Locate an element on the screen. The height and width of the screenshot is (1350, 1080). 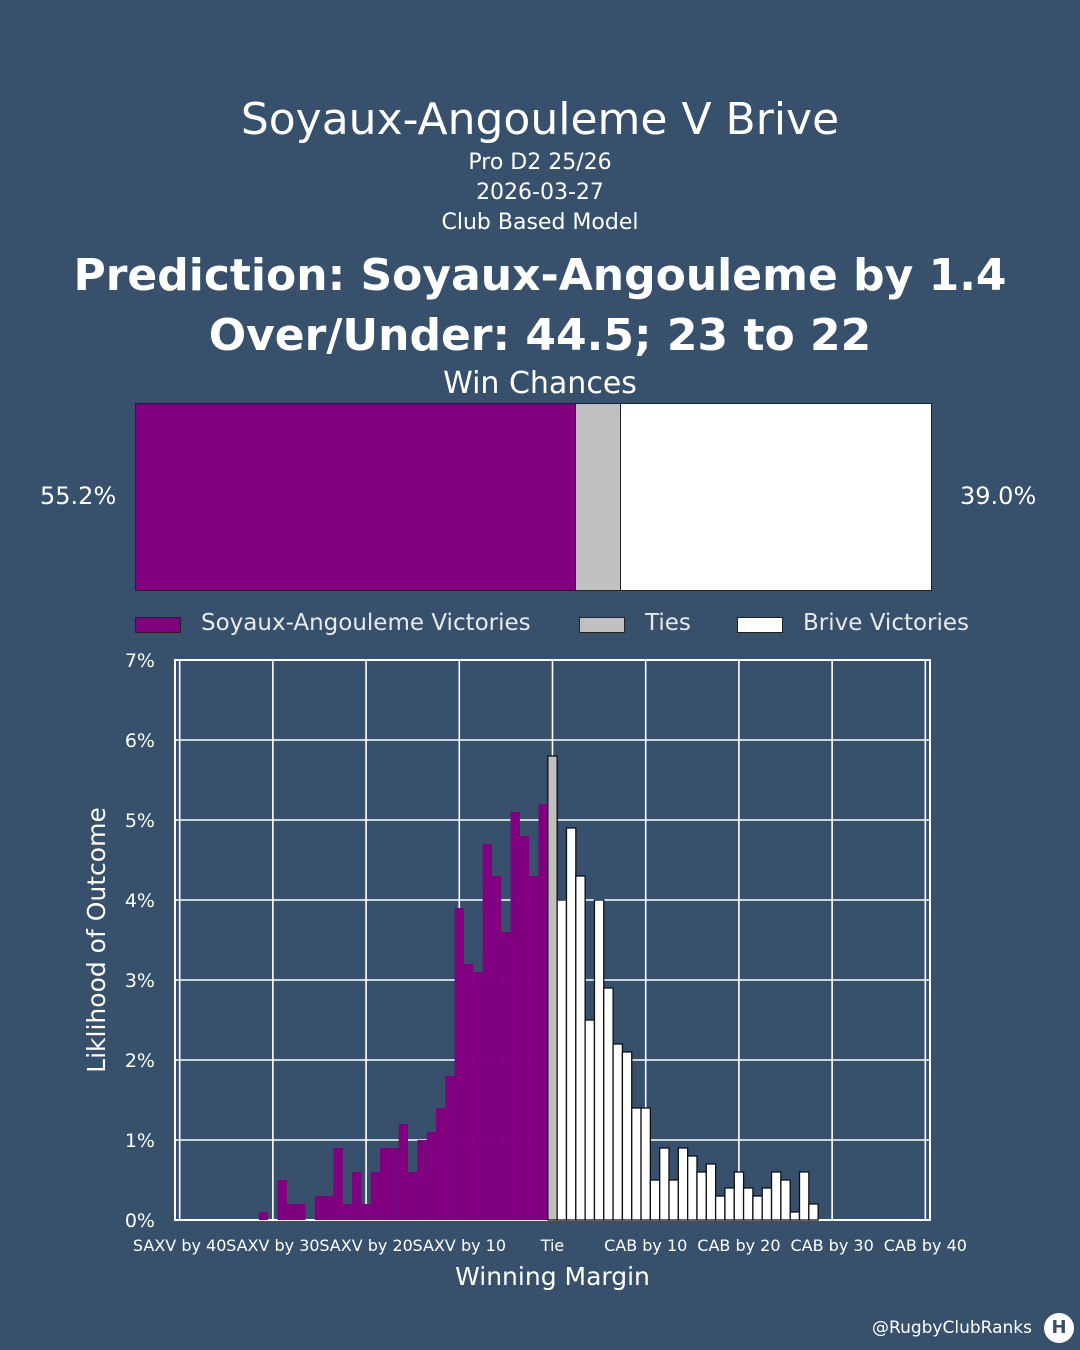
y-tick-label: 6% is located at coordinates (140, 741).